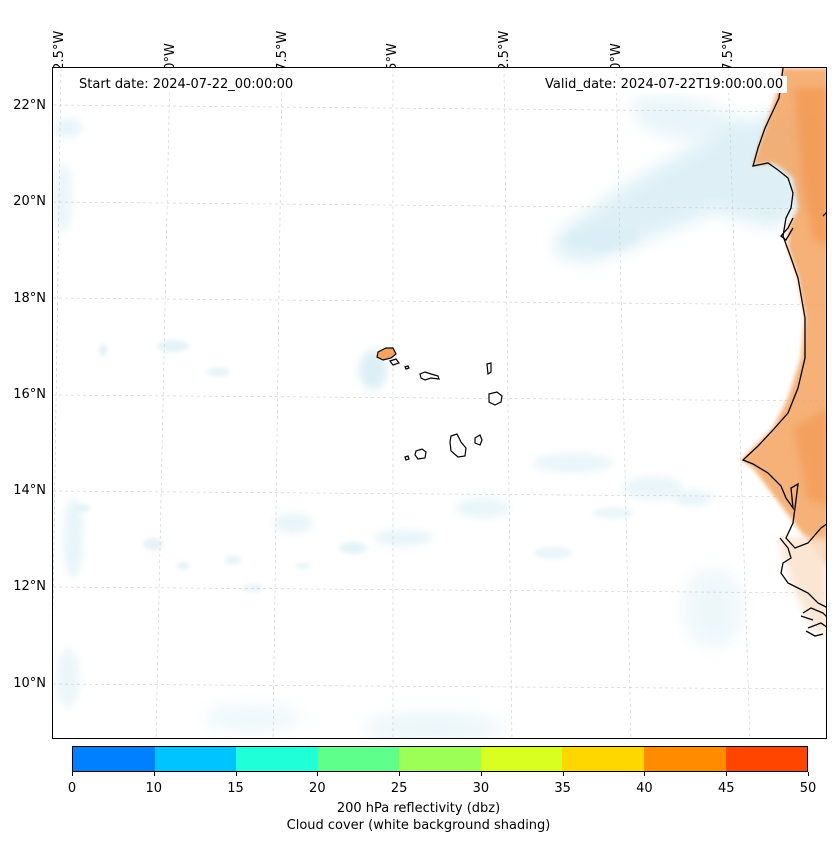 The width and height of the screenshot is (837, 843). Describe the element at coordinates (783, 352) in the screenshot. I see `coastline` at that location.